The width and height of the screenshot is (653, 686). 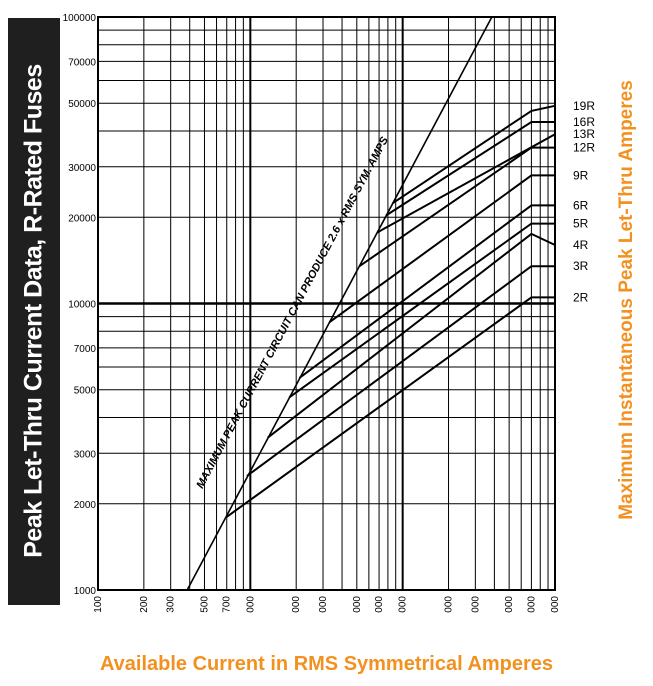 I want to click on series-label-9r: 9R, so click(x=581, y=175).